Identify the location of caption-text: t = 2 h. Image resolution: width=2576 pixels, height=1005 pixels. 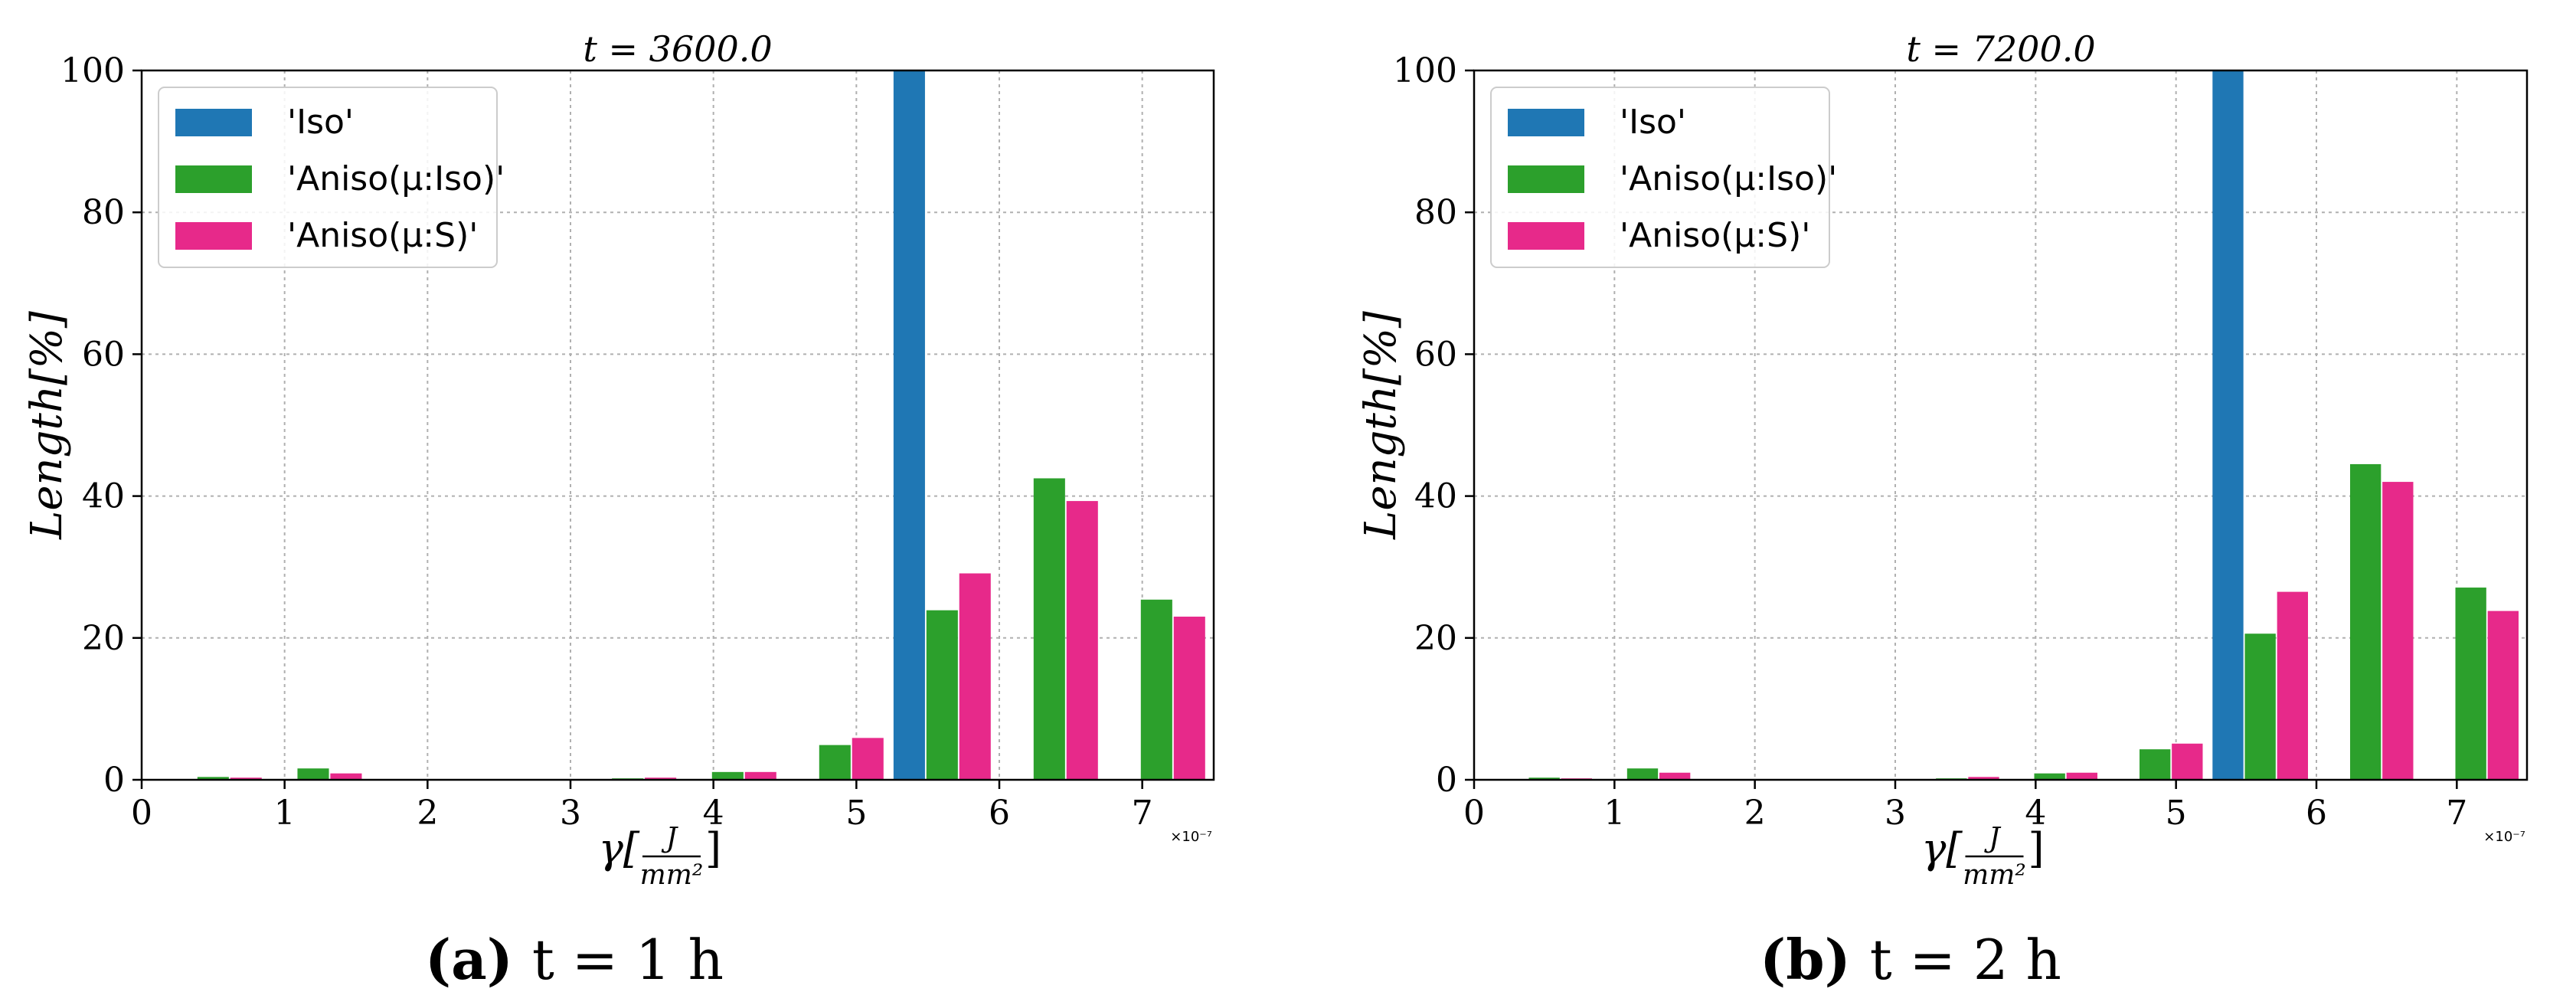
(1965, 960).